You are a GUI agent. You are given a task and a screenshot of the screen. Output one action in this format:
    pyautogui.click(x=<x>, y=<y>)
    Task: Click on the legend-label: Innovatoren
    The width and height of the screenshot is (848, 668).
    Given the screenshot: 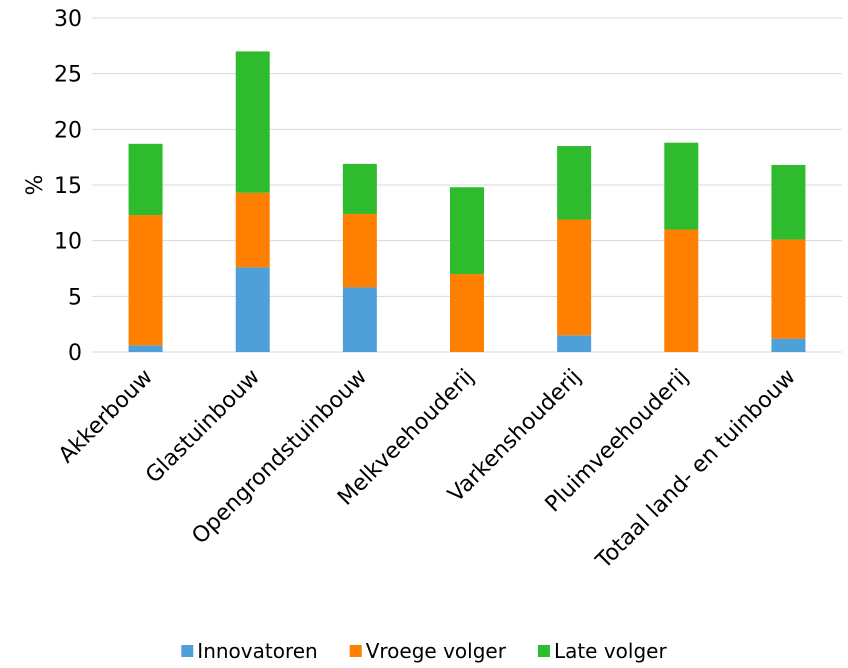 What is the action you would take?
    pyautogui.click(x=257, y=651)
    